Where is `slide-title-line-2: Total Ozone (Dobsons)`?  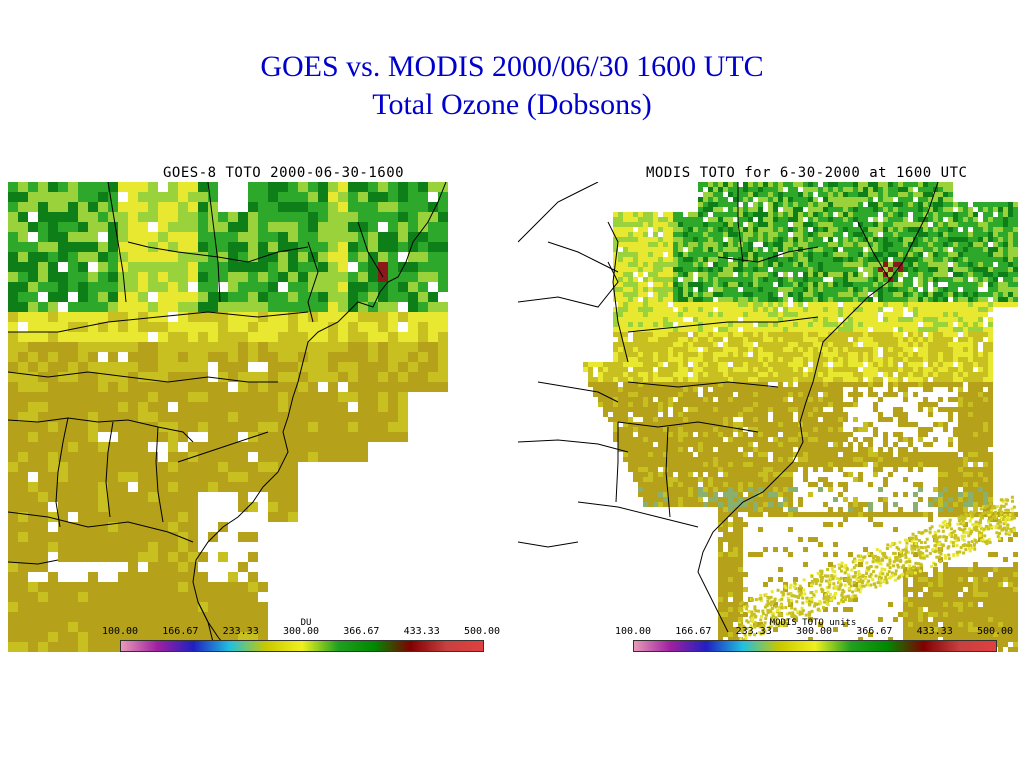
slide-title-line-2: Total Ozone (Dobsons) is located at coordinates (512, 104).